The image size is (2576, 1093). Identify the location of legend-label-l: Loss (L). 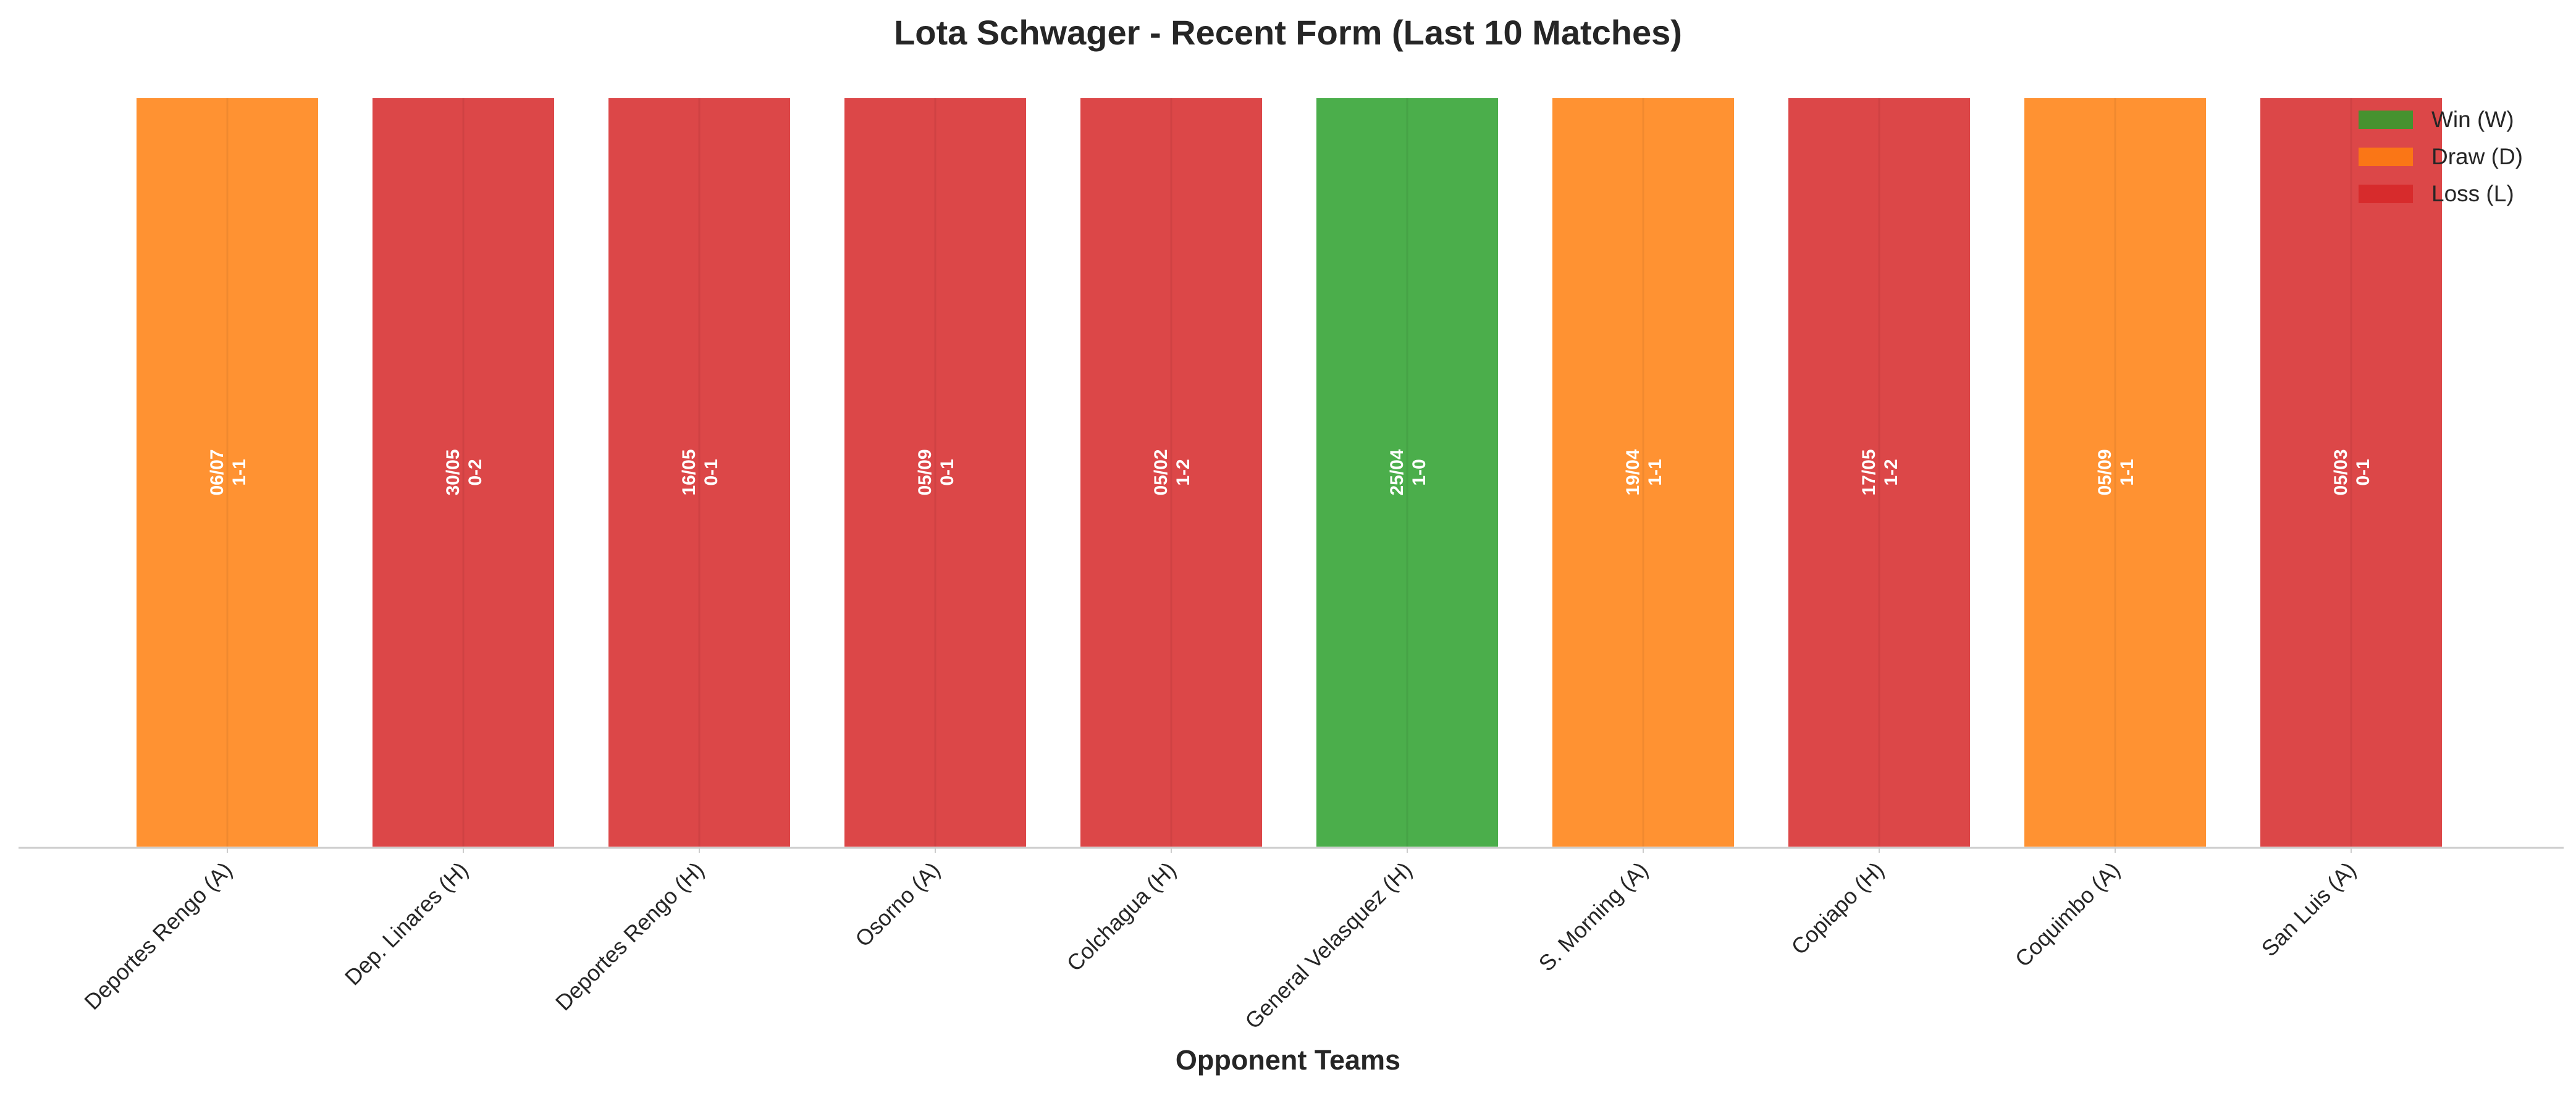
(2472, 193).